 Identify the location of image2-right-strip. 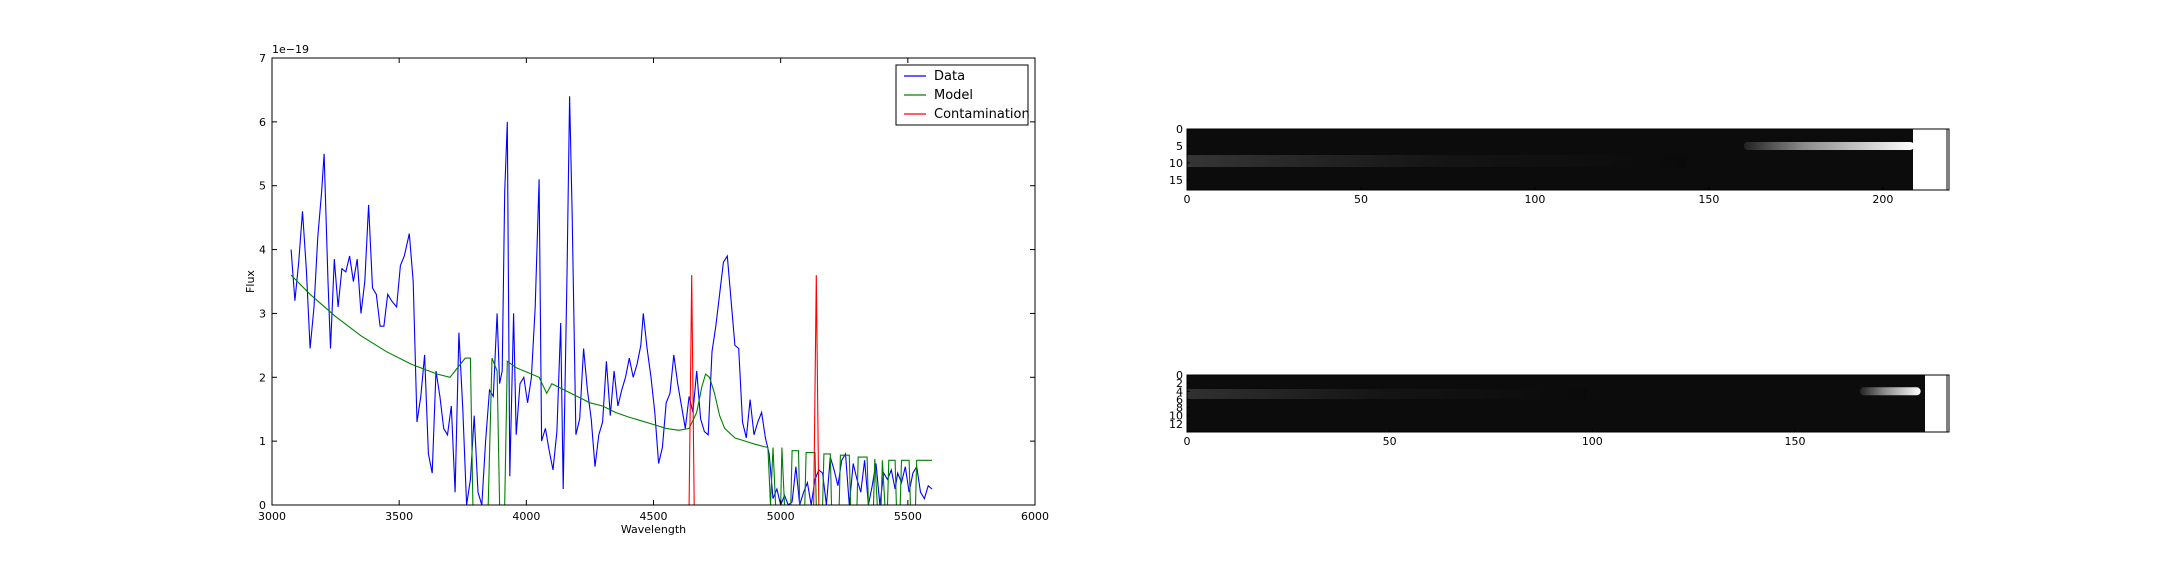
(1937, 403).